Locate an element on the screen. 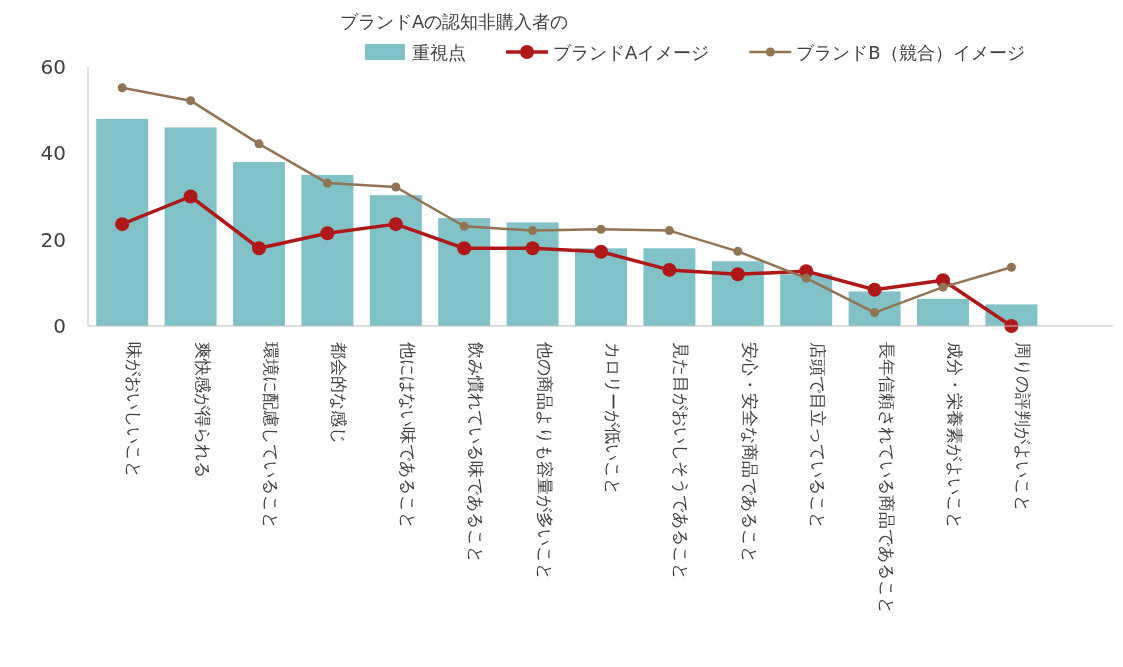 The height and width of the screenshot is (667, 1123). x-tick-label: 見た目がおいしそうであること is located at coordinates (681, 461).